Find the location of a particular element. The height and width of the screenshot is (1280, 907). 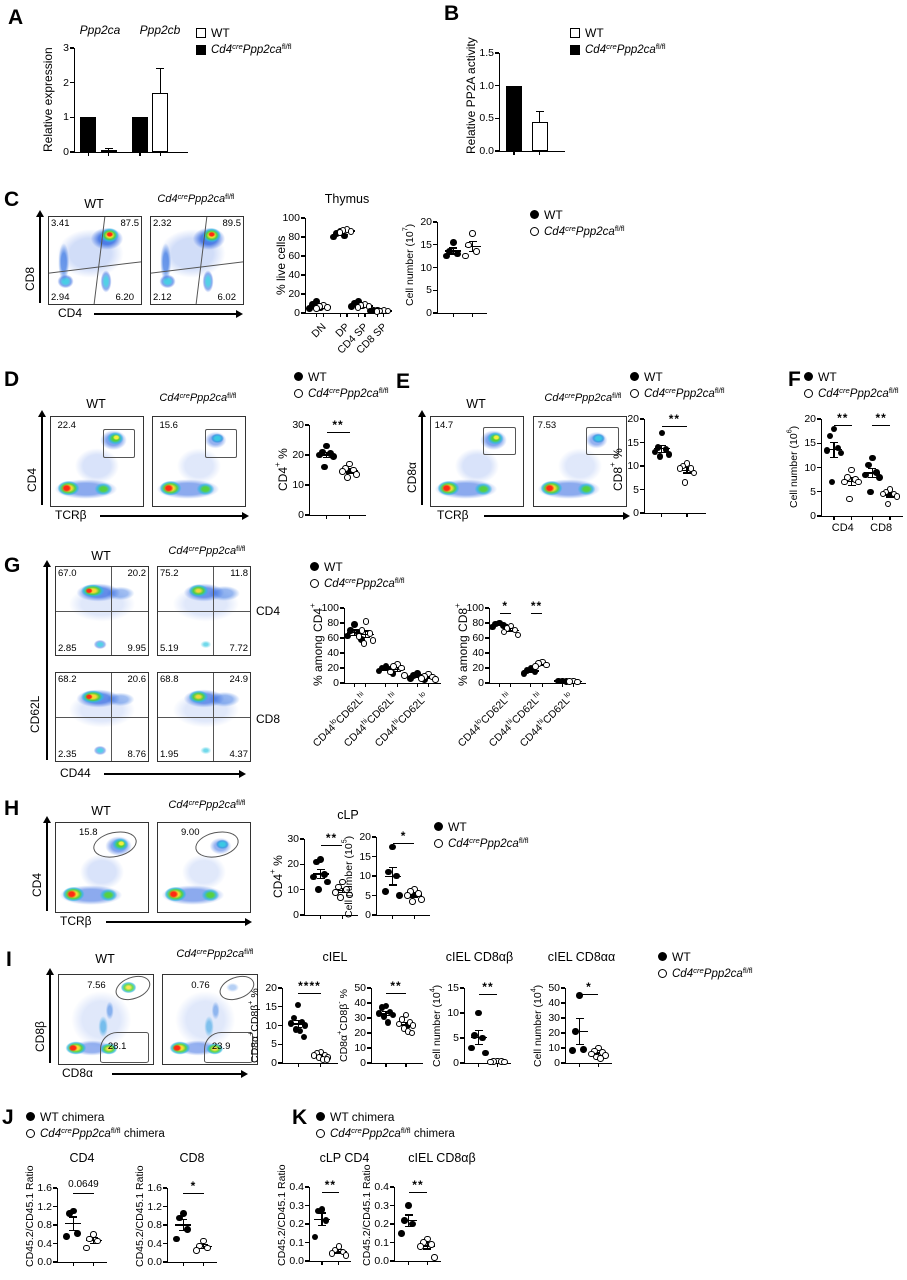

ylabnum: 5 is located at coordinates (368, 895).